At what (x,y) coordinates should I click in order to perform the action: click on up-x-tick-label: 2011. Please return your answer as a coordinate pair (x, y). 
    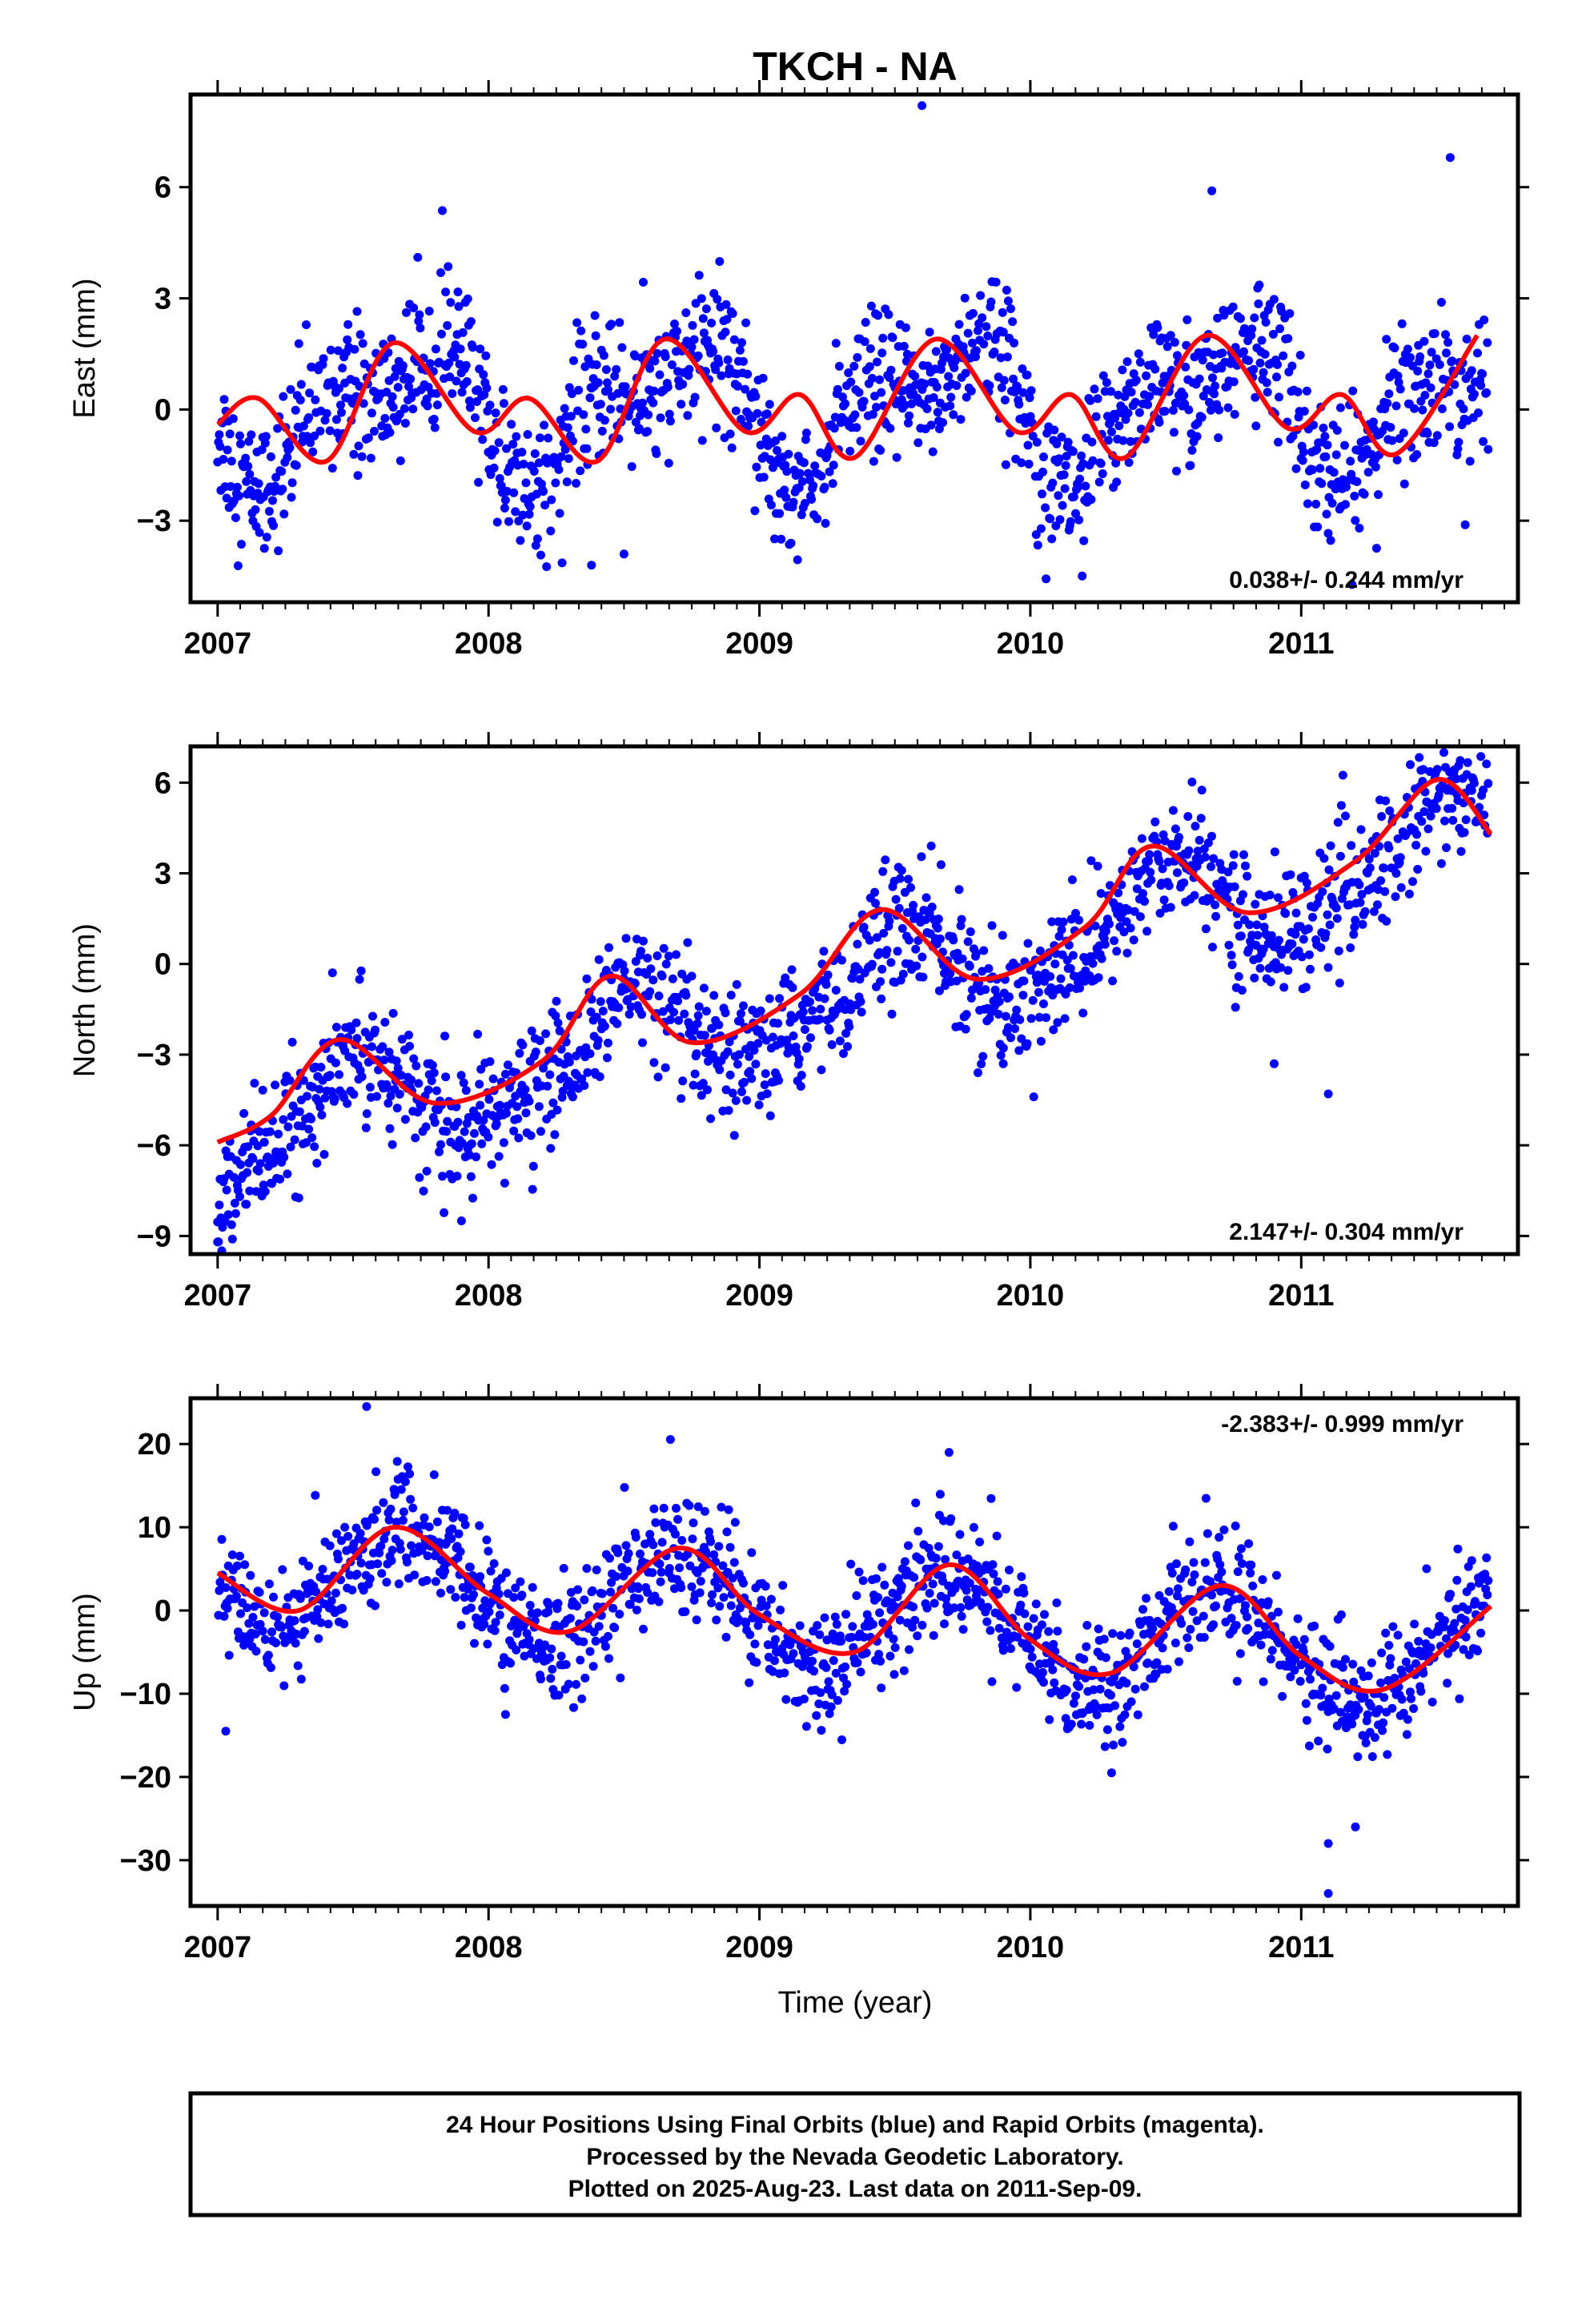
    Looking at the image, I should click on (1301, 1947).